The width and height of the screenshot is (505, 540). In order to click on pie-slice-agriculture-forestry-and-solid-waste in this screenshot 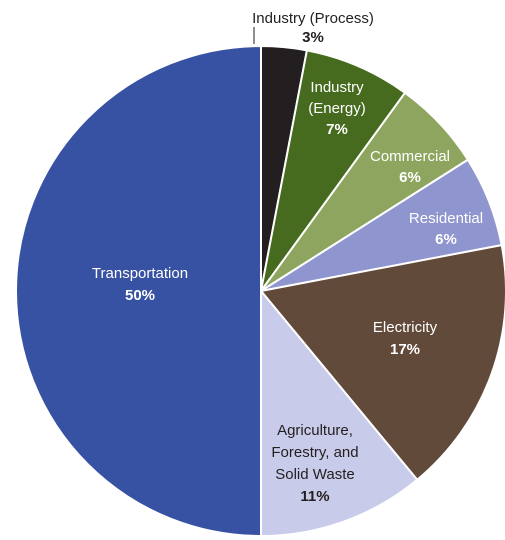, I will do `click(339, 413)`.